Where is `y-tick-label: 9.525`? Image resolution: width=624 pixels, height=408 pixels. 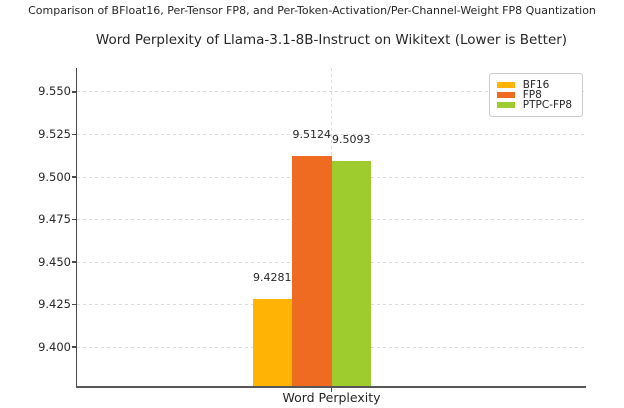
y-tick-label: 9.525 is located at coordinates (54, 133).